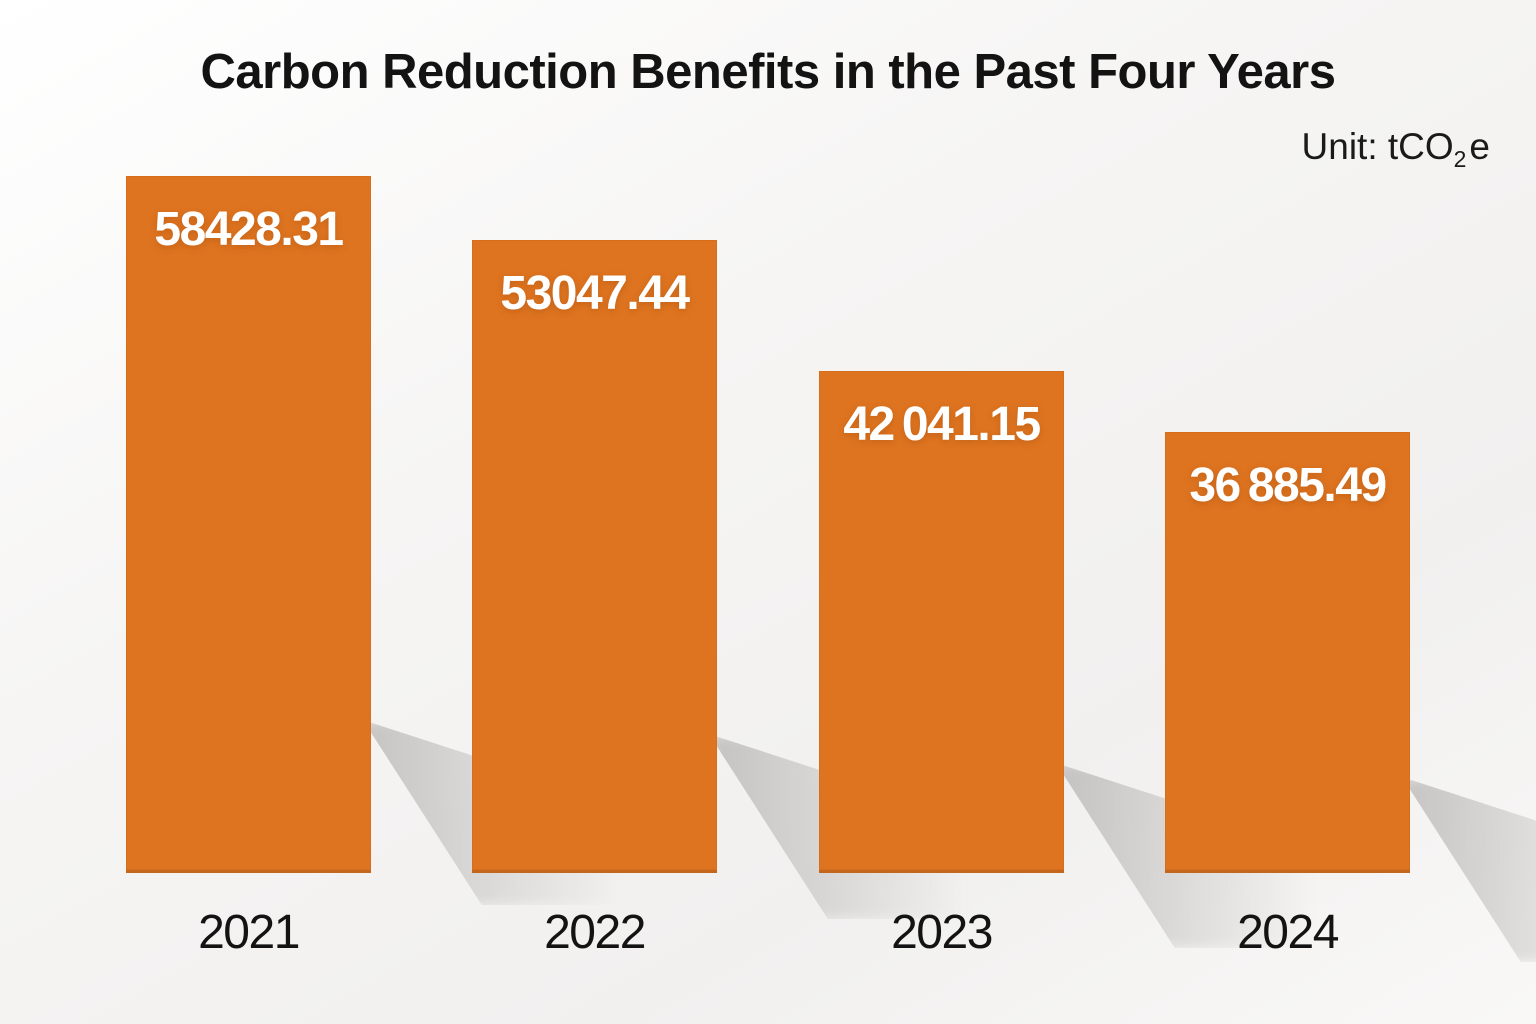 Image resolution: width=1536 pixels, height=1024 pixels. Describe the element at coordinates (1287, 652) in the screenshot. I see `bar-2024: 36 885.49` at that location.